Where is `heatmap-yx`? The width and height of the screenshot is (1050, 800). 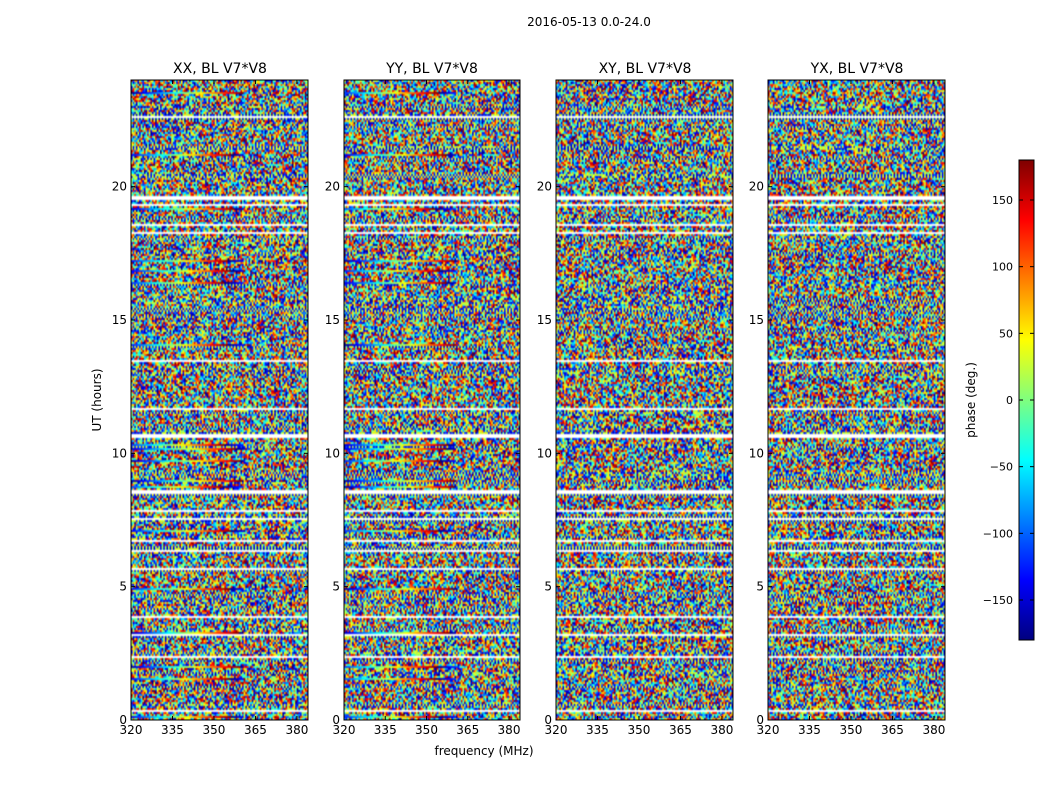 heatmap-yx is located at coordinates (856, 400).